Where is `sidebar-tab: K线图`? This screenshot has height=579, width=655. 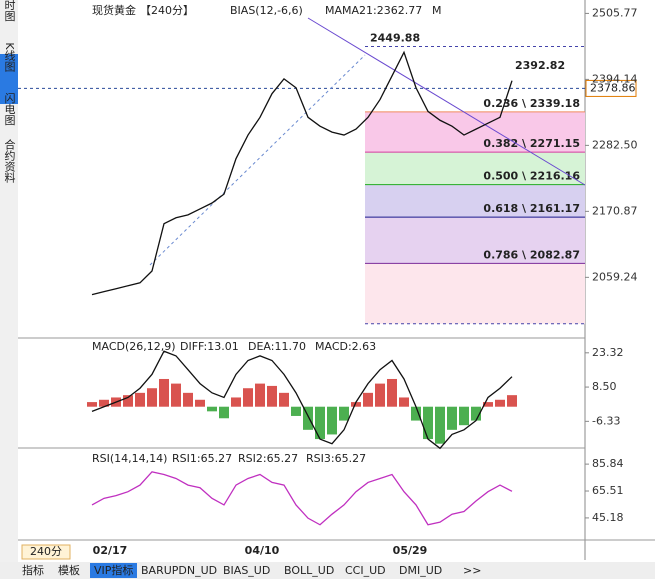
sidebar-tab: K线图 is located at coordinates (9, 57).